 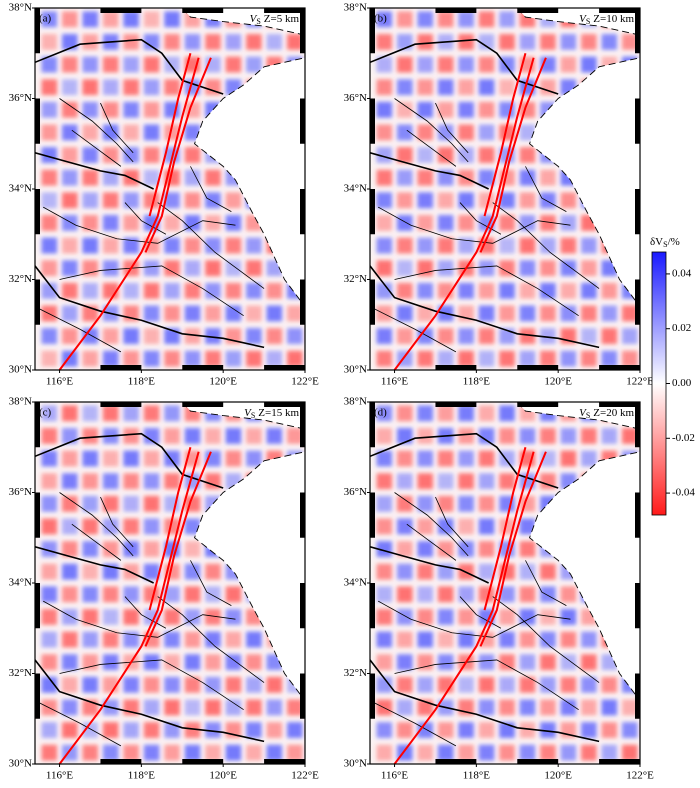 I want to click on title-quantity: V, so click(x=254, y=19).